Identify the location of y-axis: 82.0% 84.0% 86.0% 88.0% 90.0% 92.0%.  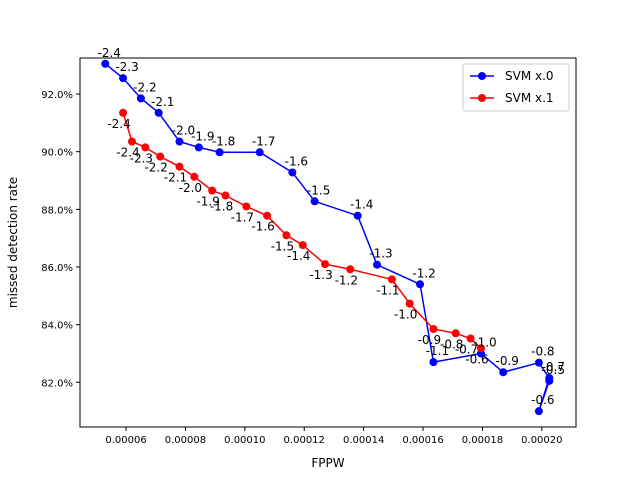
(60, 239).